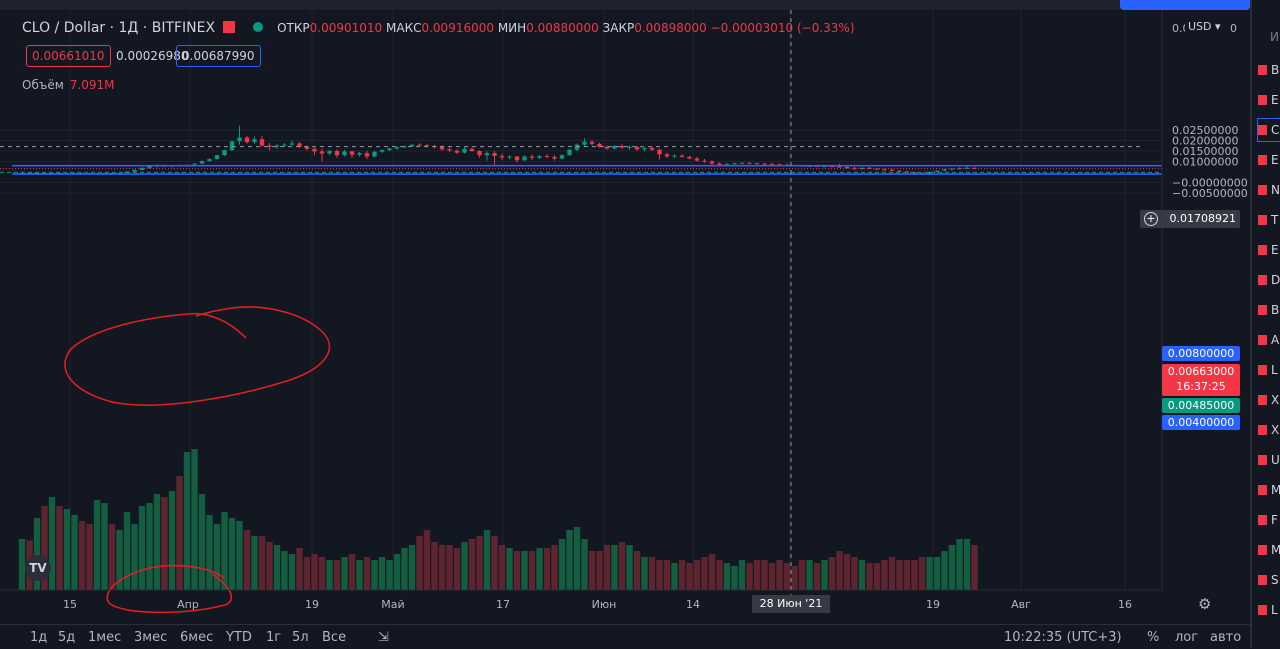  Describe the element at coordinates (1187, 637) in the screenshot. I see `log-toggle: лог` at that location.